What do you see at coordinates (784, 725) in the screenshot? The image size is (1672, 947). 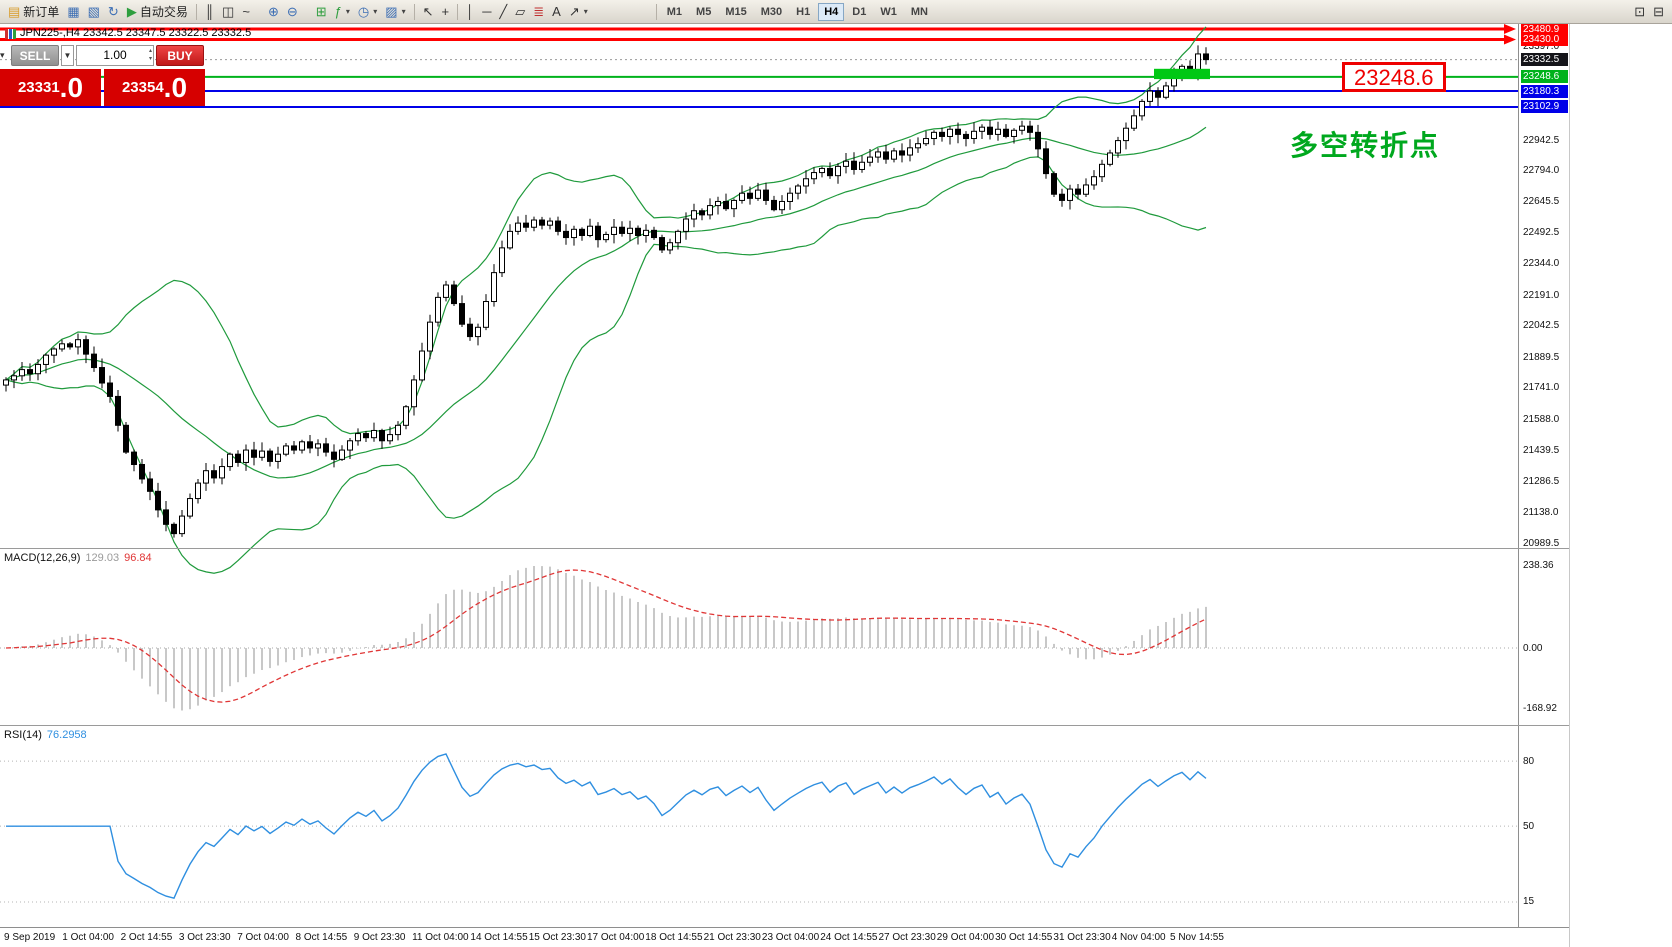 I see `panel-separator-rsi` at bounding box center [784, 725].